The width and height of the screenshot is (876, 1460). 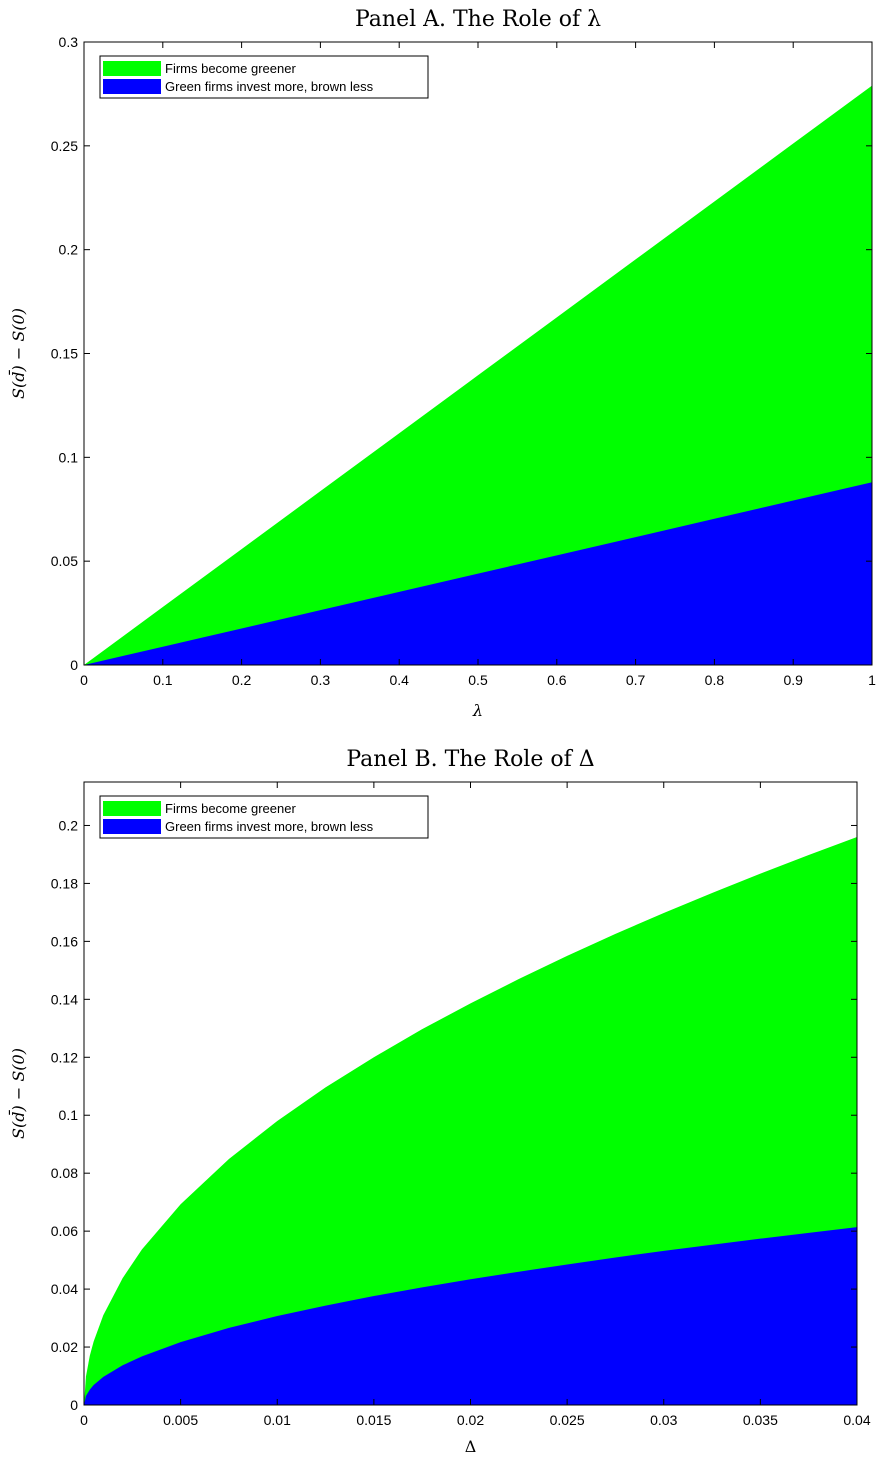 I want to click on y-tick-label: 0.15, so click(x=64, y=354).